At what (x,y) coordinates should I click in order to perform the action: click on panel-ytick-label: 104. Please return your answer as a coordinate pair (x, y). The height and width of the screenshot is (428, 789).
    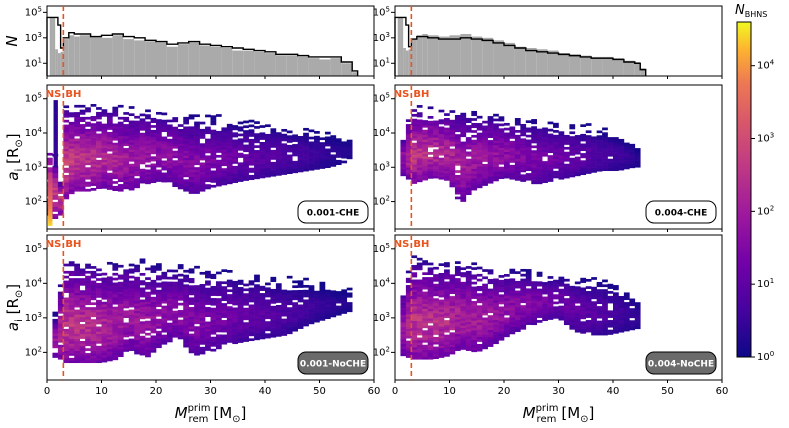
    Looking at the image, I should click on (34, 132).